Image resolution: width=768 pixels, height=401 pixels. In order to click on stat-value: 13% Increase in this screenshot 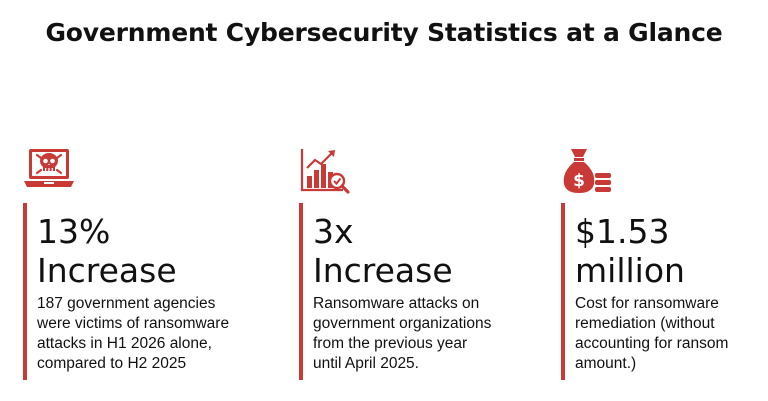, I will do `click(107, 251)`.